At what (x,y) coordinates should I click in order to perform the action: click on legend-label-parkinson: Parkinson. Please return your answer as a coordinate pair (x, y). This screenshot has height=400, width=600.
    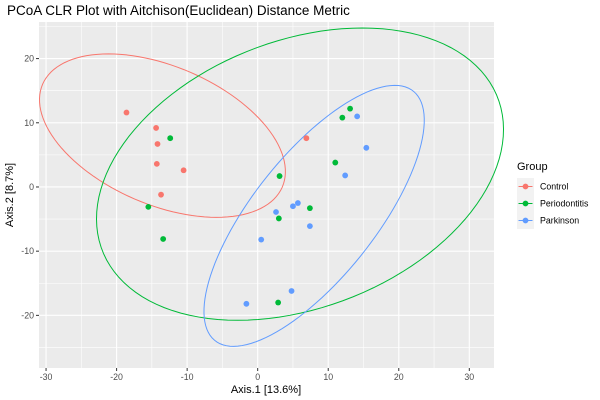
    Looking at the image, I should click on (559, 221).